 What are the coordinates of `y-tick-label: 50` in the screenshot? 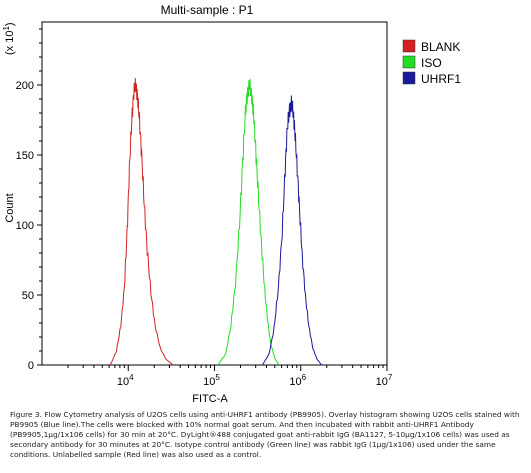 It's located at (28, 296).